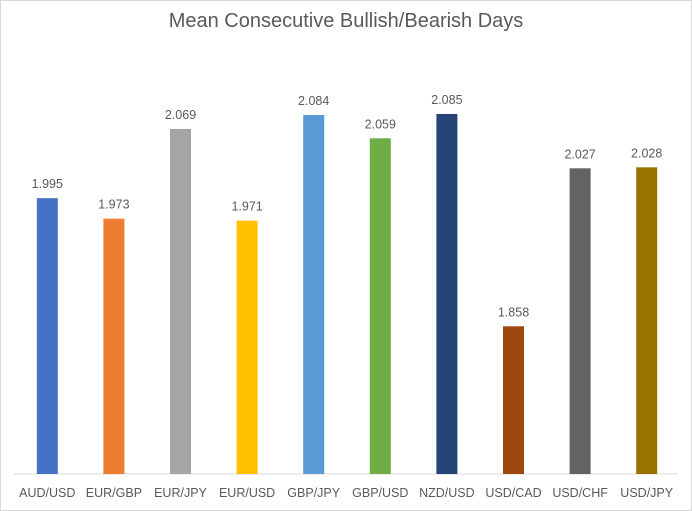 This screenshot has width=692, height=511. Describe the element at coordinates (346, 21) in the screenshot. I see `chart-title: Mean Consecutive Bullish/Bearish Days` at that location.